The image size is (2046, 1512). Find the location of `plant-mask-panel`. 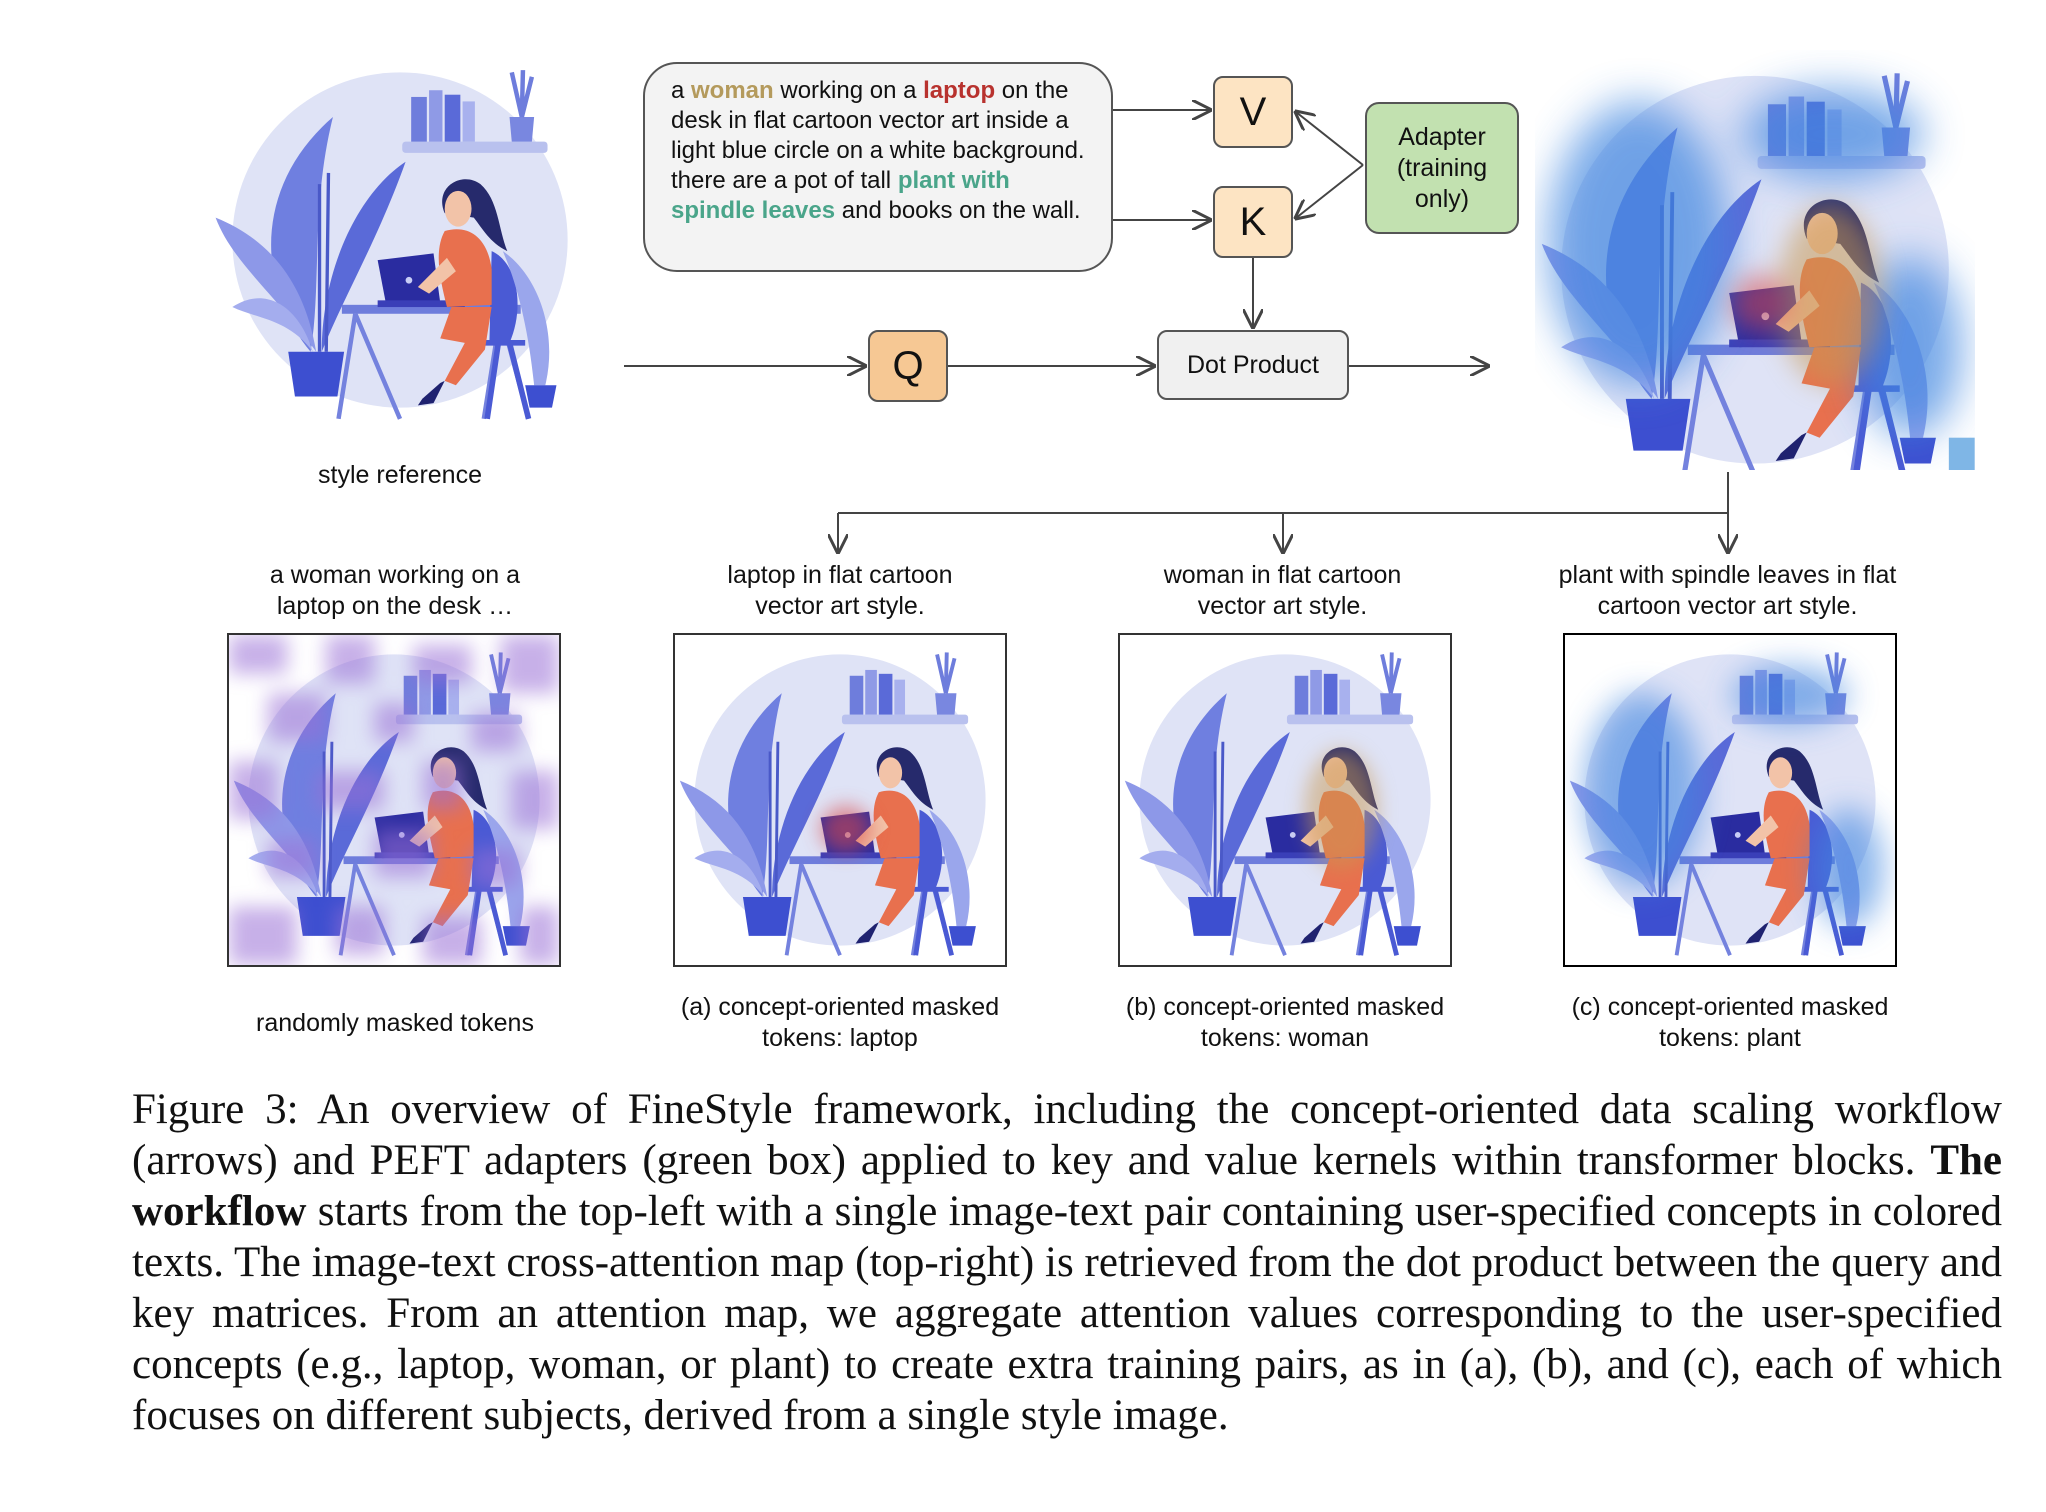

plant-mask-panel is located at coordinates (1730, 800).